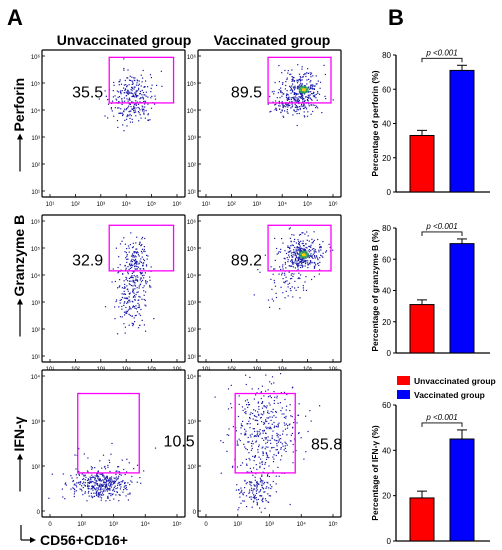 The width and height of the screenshot is (502, 550). What do you see at coordinates (422, 519) in the screenshot?
I see `bar-unvaccinated` at bounding box center [422, 519].